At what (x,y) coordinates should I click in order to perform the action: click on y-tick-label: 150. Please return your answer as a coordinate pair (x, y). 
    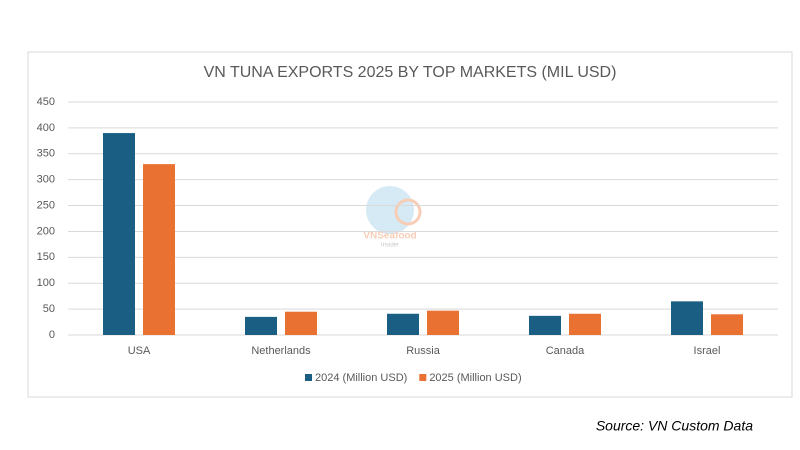
    Looking at the image, I should click on (46, 257).